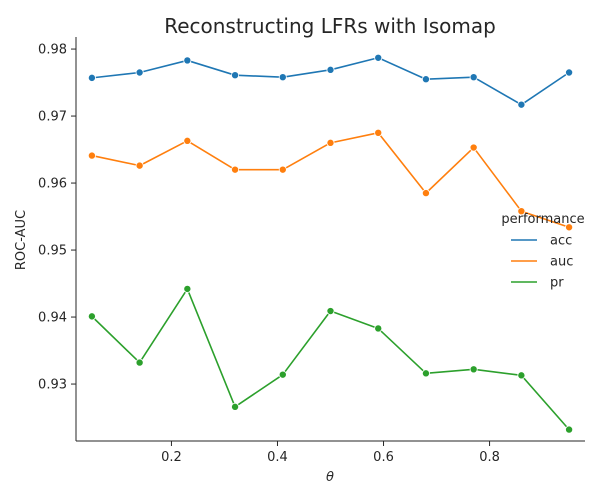 This screenshot has height=500, width=600. What do you see at coordinates (277, 457) in the screenshot?
I see `x-tick-label: 0.4` at bounding box center [277, 457].